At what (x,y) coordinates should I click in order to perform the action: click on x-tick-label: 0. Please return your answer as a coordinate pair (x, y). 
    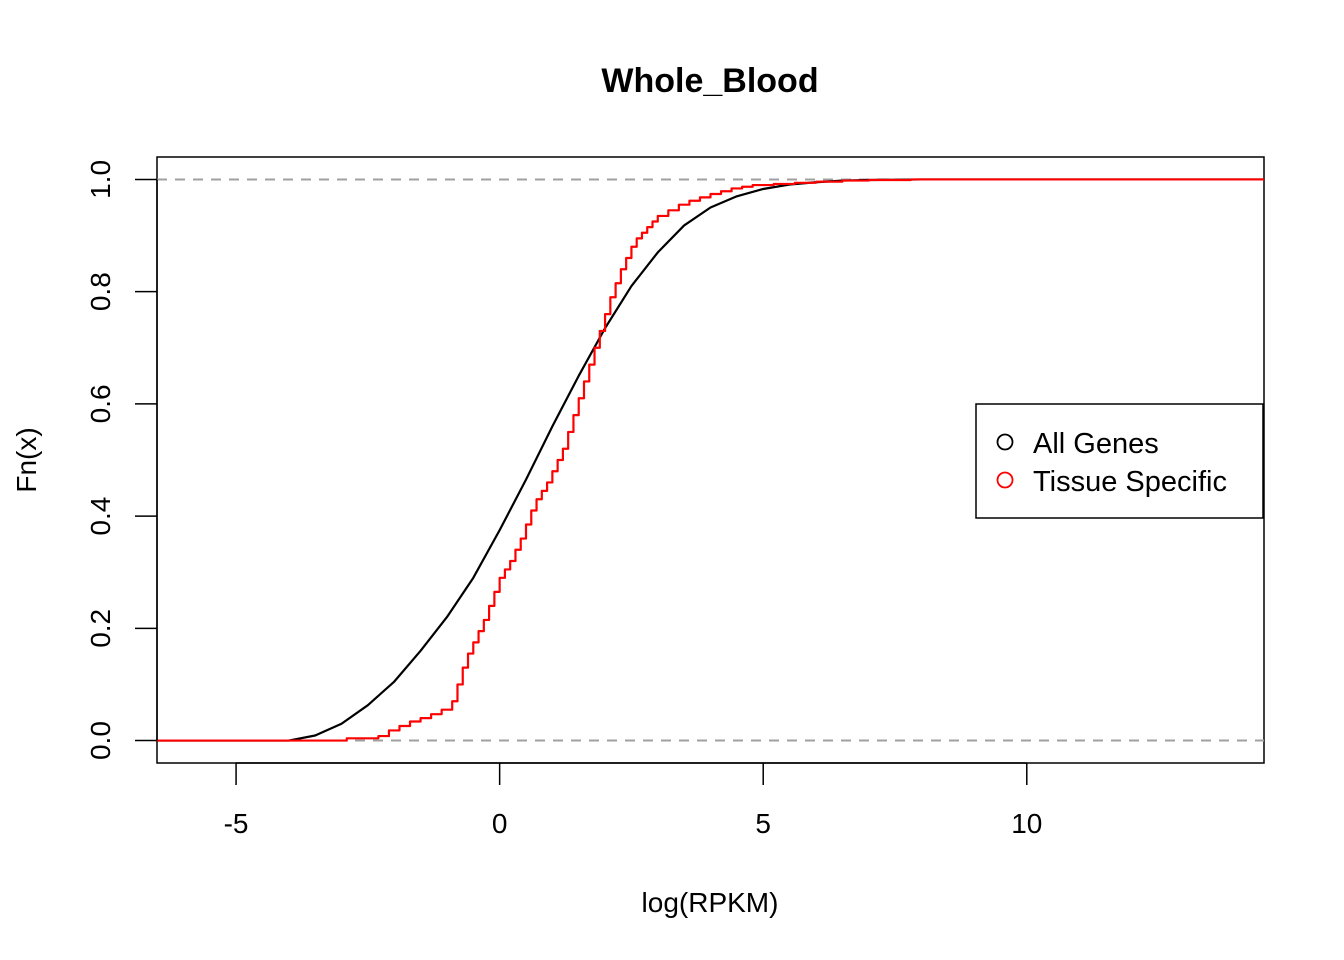
    Looking at the image, I should click on (500, 823).